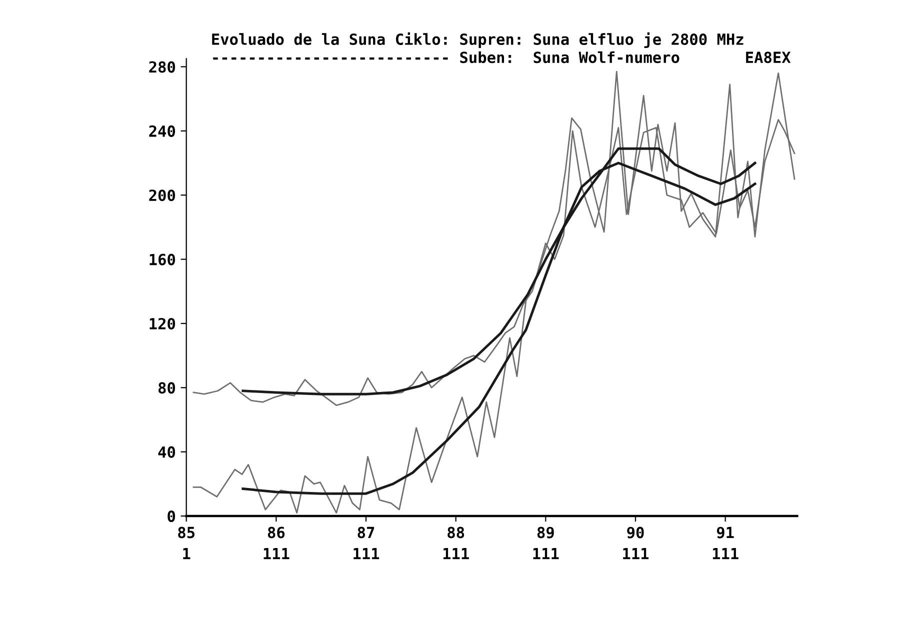 The width and height of the screenshot is (909, 618). What do you see at coordinates (163, 260) in the screenshot?
I see `y-tick-label: 160` at bounding box center [163, 260].